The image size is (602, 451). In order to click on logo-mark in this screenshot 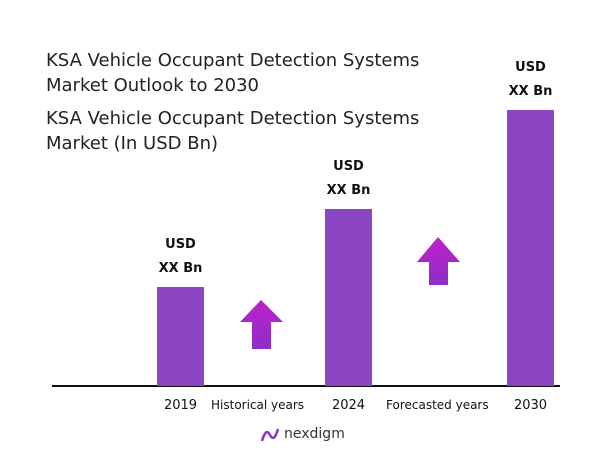, I will do `click(270, 435)`.